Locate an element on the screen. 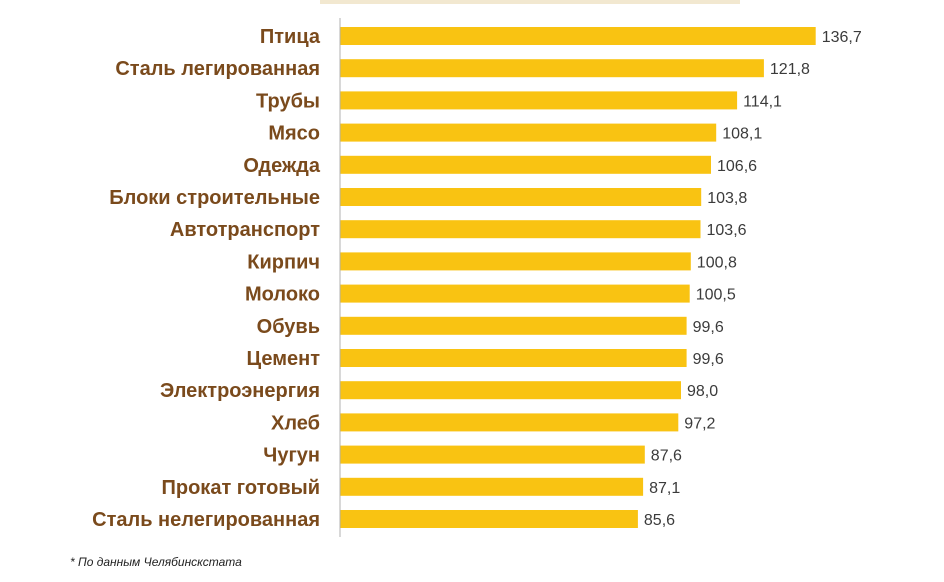  category-label: Трубы is located at coordinates (288, 101).